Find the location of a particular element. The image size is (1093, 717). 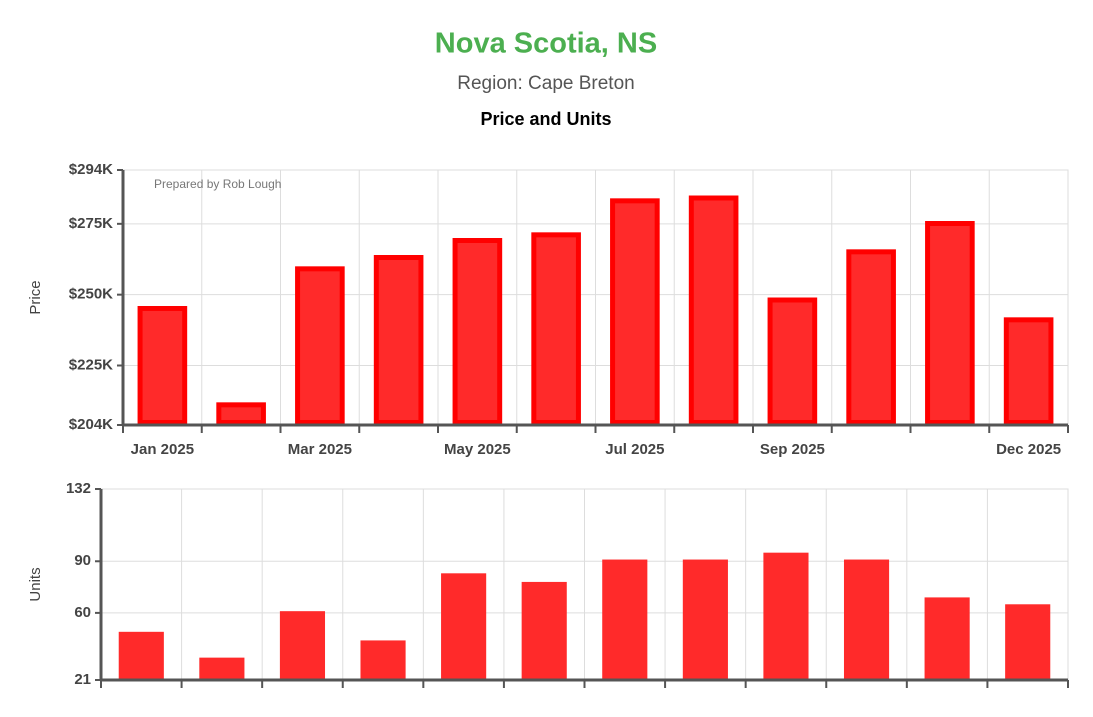

title: Nova Scotia, NS is located at coordinates (546, 44).